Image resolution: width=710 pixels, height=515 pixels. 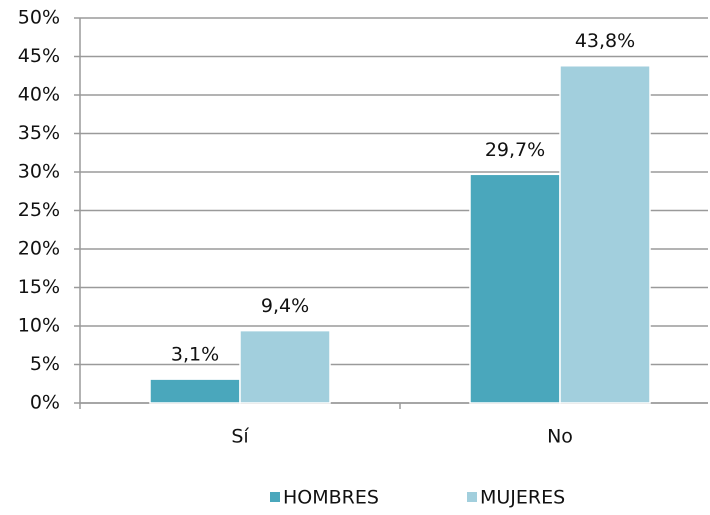 What do you see at coordinates (39, 56) in the screenshot?
I see `y-tick-label: 45%` at bounding box center [39, 56].